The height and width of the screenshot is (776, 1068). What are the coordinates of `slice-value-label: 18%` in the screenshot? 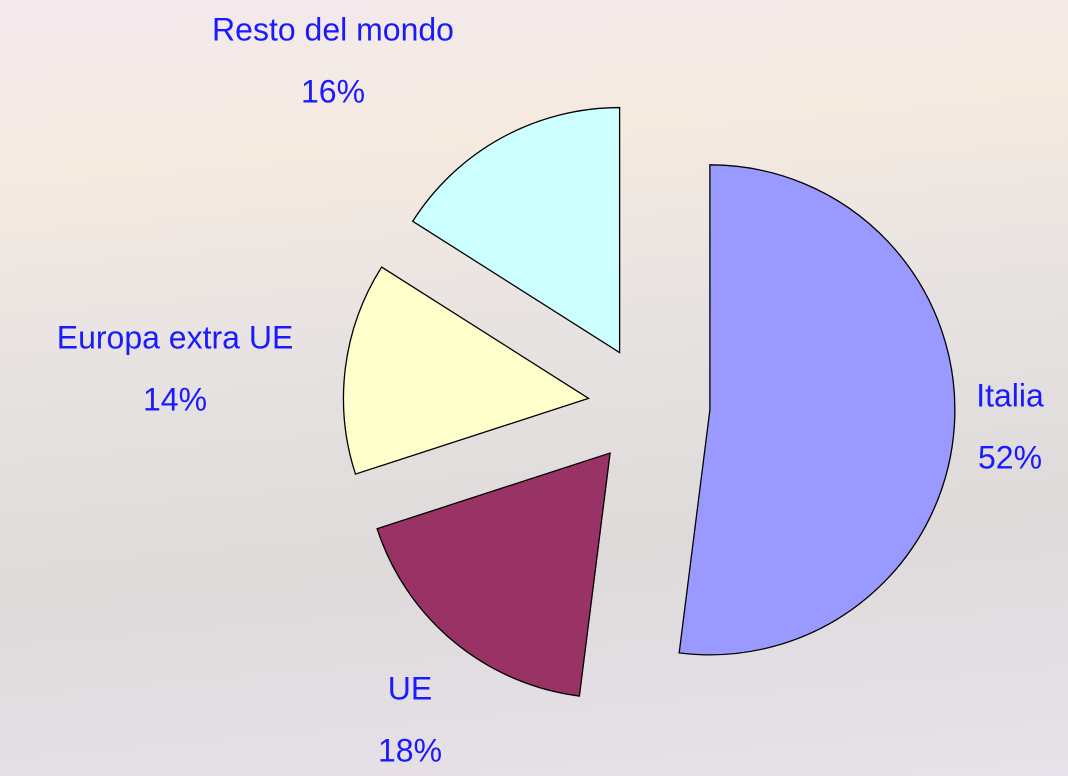 It's located at (410, 750).